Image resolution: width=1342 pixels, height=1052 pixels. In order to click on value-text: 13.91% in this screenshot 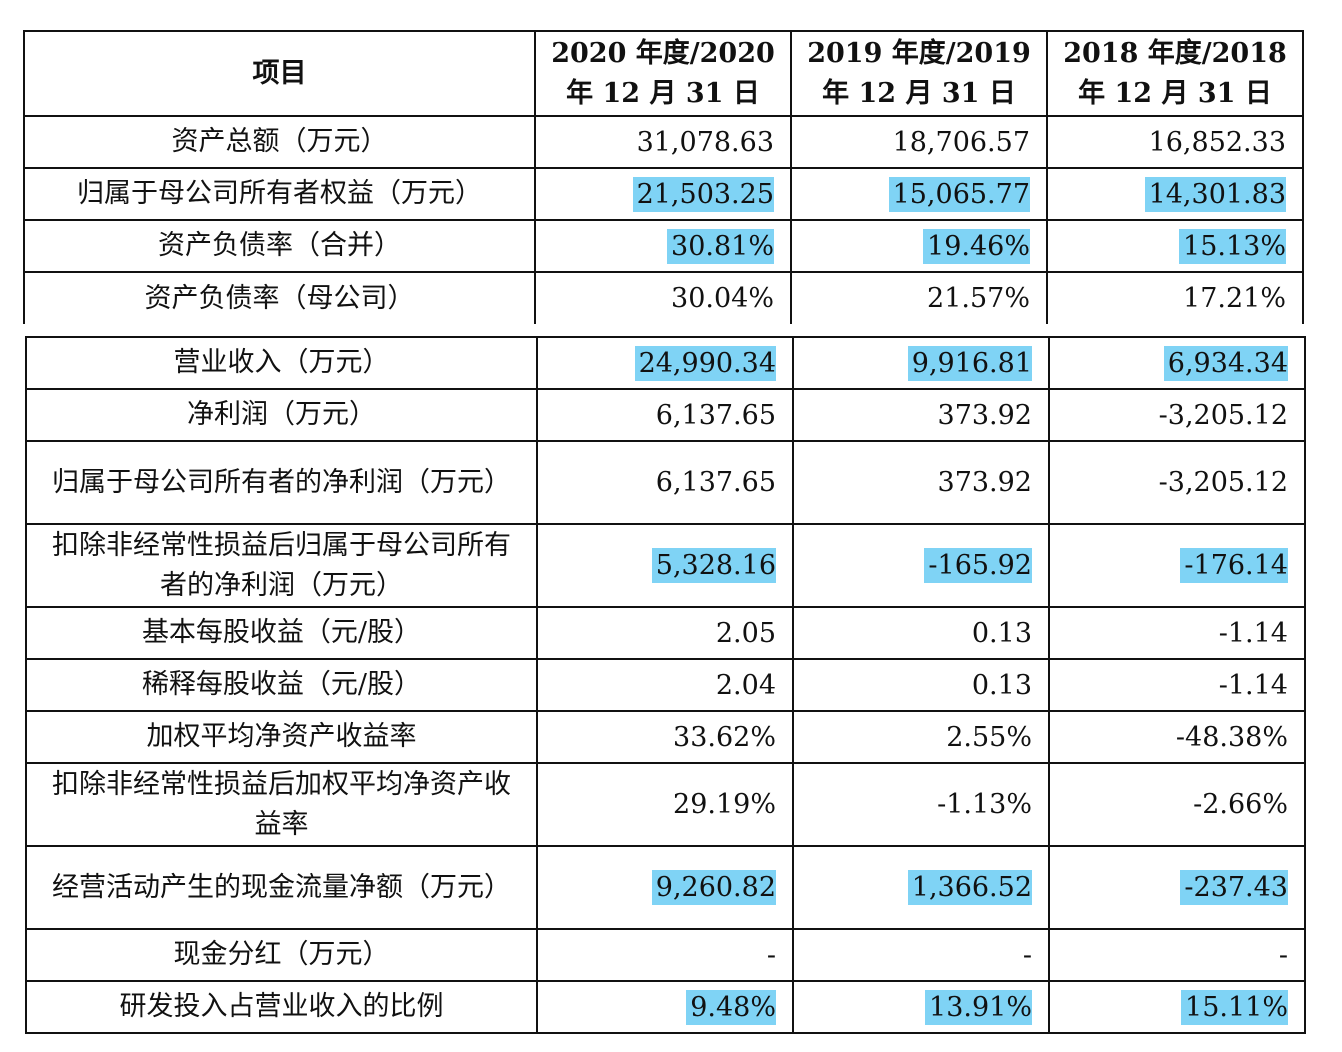, I will do `click(978, 1007)`.